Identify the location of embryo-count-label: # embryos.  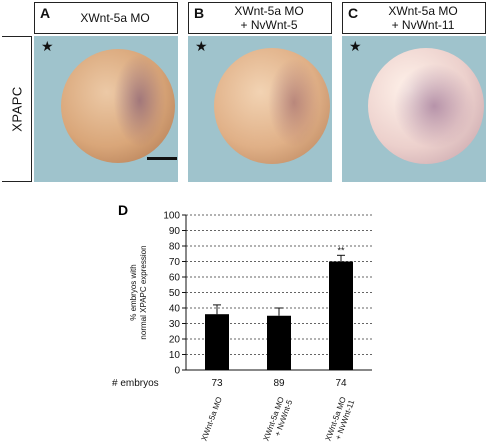
(135, 383).